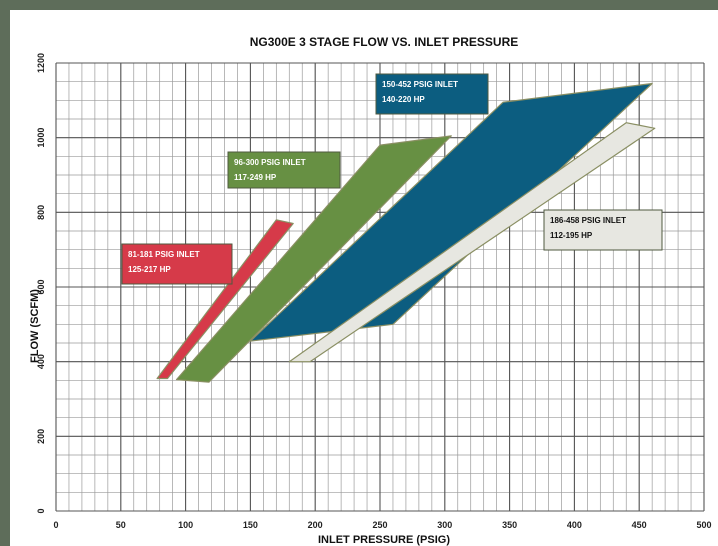  I want to click on x-tick-label: 0, so click(55, 525).